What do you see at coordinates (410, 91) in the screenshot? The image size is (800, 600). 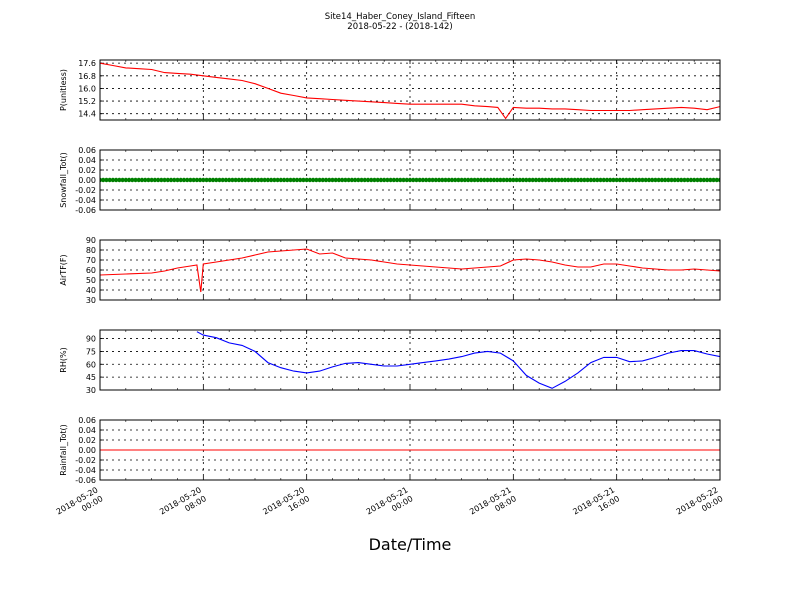 I see `series-p-unitless-line` at bounding box center [410, 91].